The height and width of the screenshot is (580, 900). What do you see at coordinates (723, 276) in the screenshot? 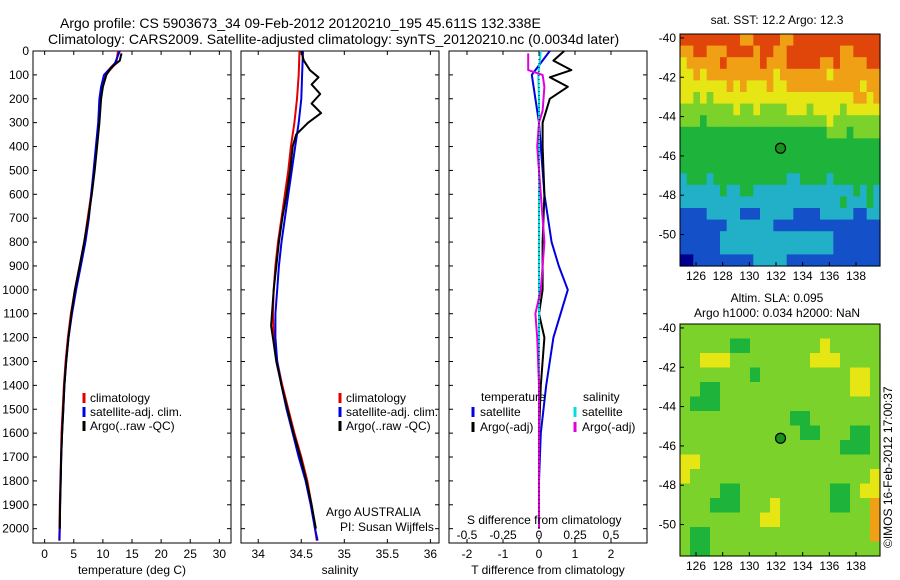
I see `sst_map-xtick-label: 128` at bounding box center [723, 276].